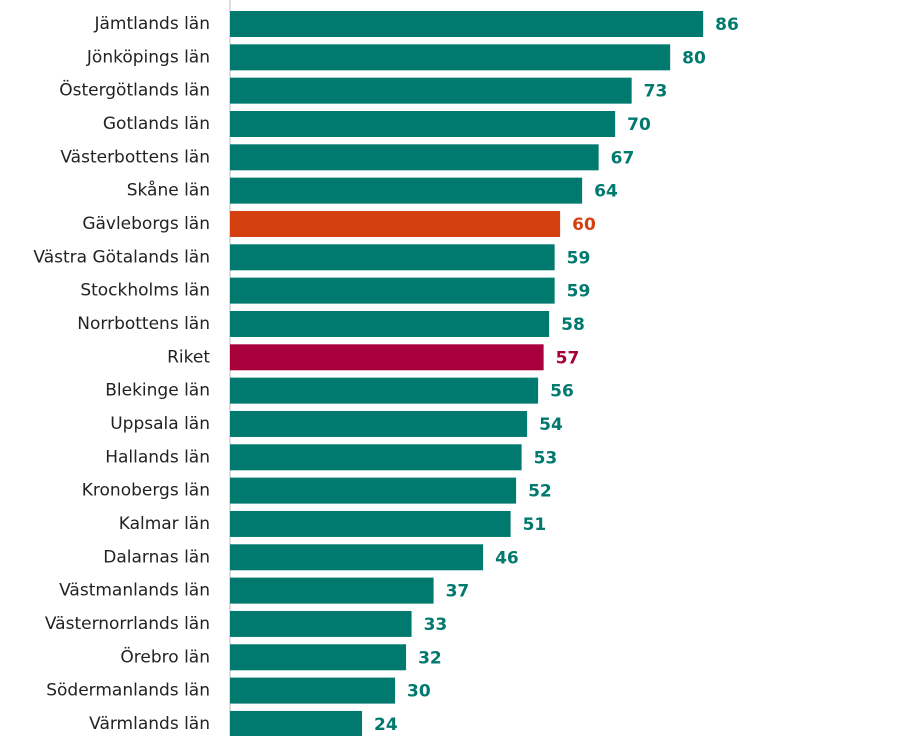 This screenshot has height=736, width=904. What do you see at coordinates (149, 724) in the screenshot?
I see `category-label: Värmlands län` at bounding box center [149, 724].